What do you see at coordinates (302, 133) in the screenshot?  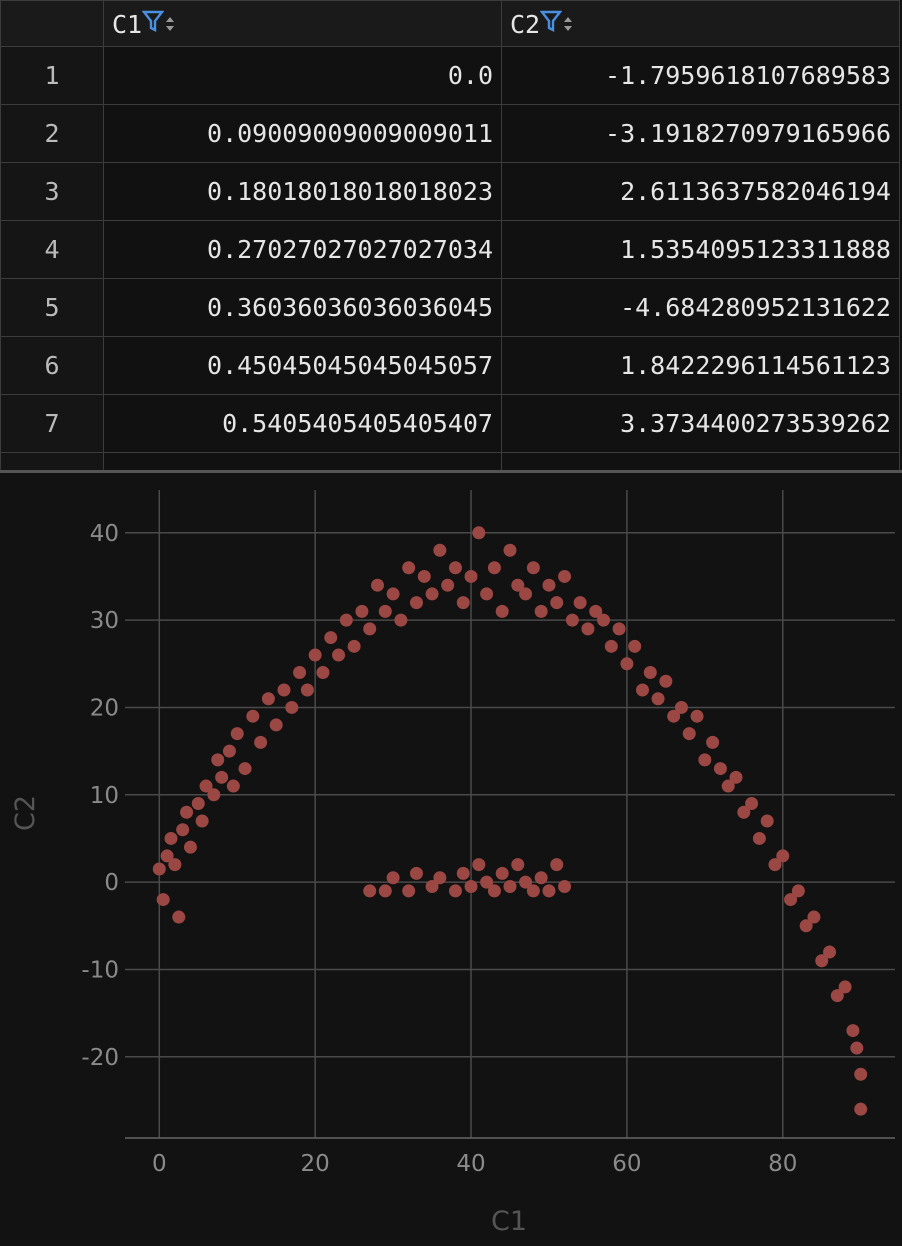 I see `cell: 0.09009009009009011` at bounding box center [302, 133].